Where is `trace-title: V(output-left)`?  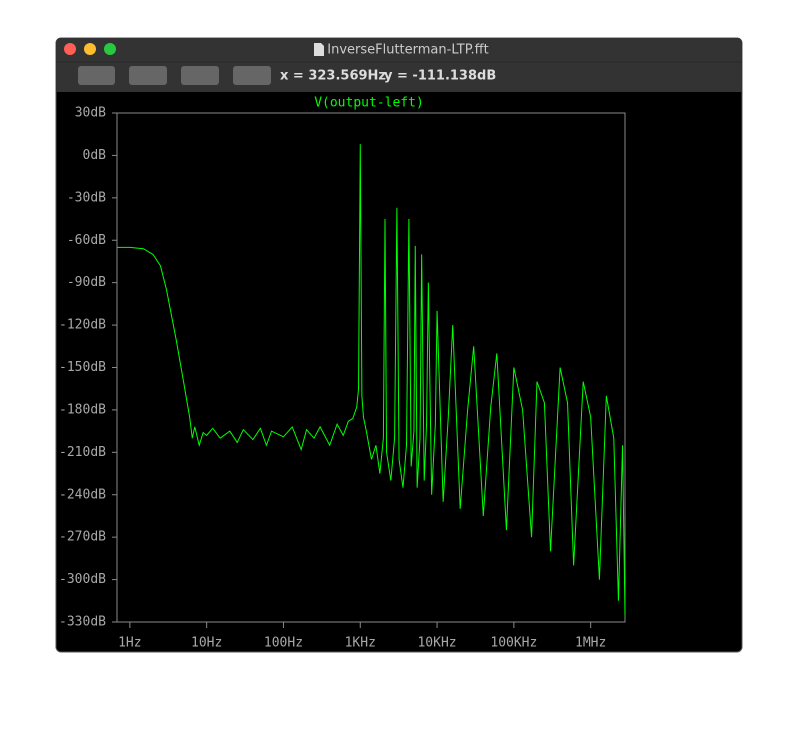 trace-title: V(output-left) is located at coordinates (369, 103).